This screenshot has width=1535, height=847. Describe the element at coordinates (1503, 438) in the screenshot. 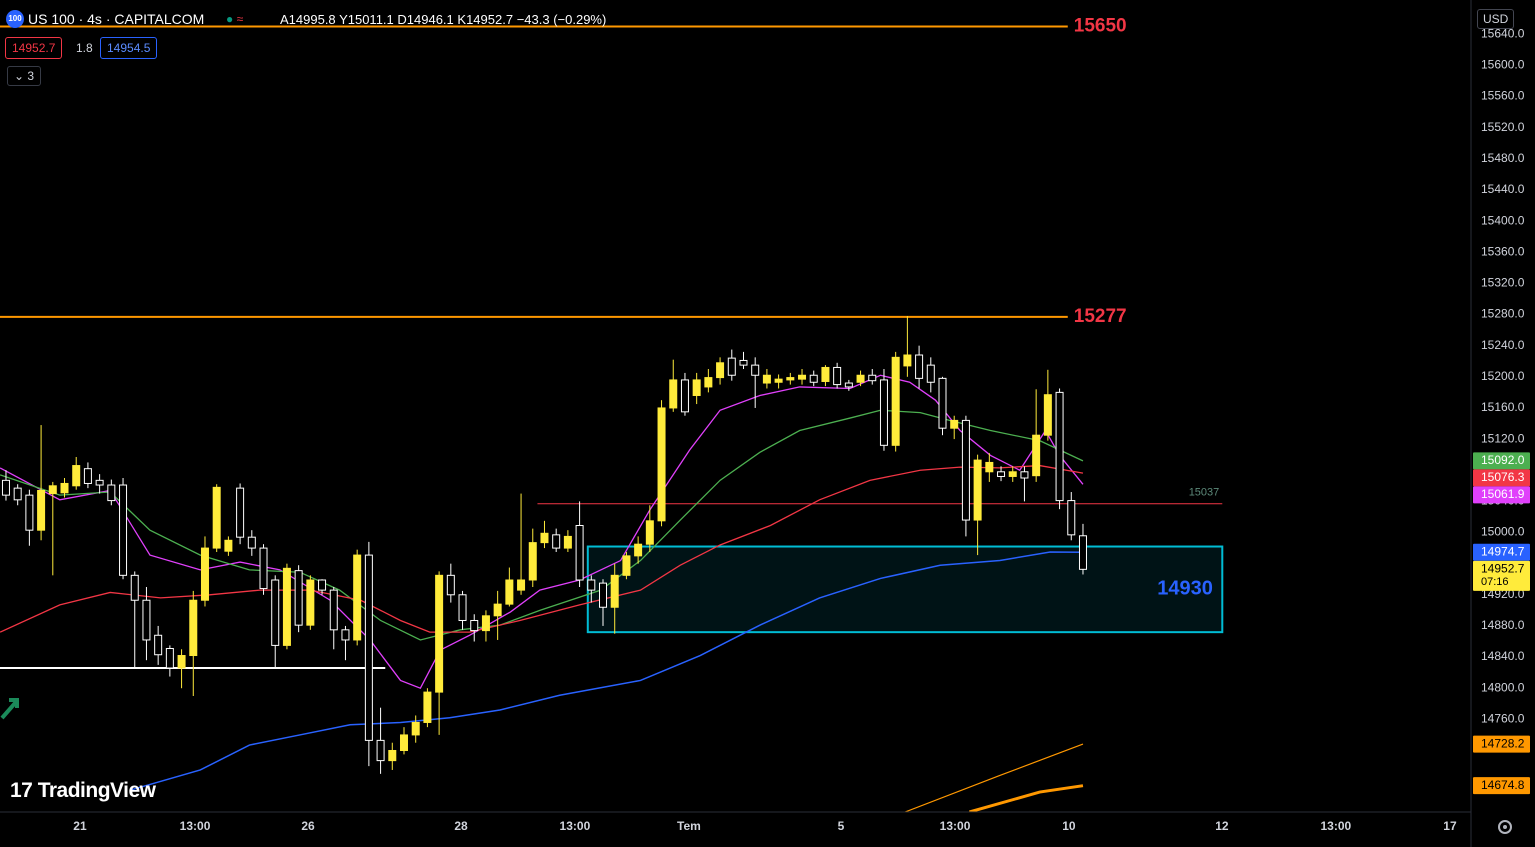

I see `y-tick-label: 15120.0` at that location.